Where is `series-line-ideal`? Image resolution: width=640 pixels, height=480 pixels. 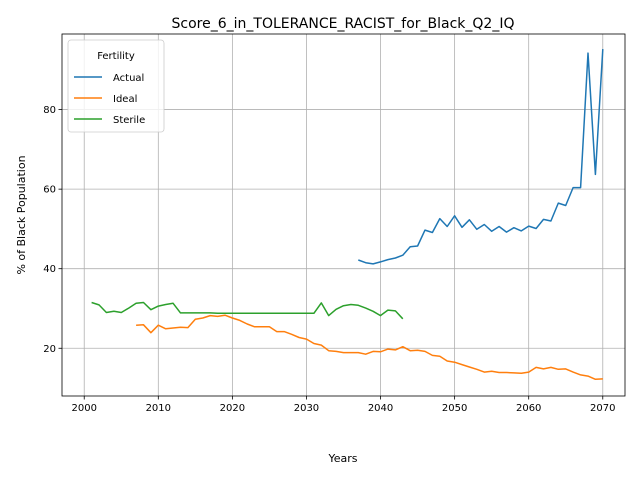 series-line-ideal is located at coordinates (369, 347).